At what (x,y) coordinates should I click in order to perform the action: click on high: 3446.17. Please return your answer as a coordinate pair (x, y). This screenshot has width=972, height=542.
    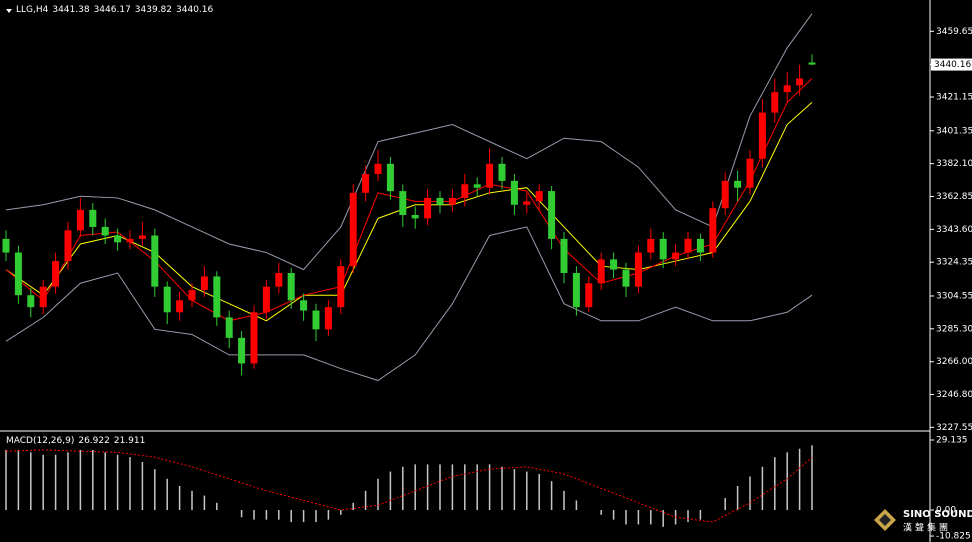
    Looking at the image, I should click on (112, 10).